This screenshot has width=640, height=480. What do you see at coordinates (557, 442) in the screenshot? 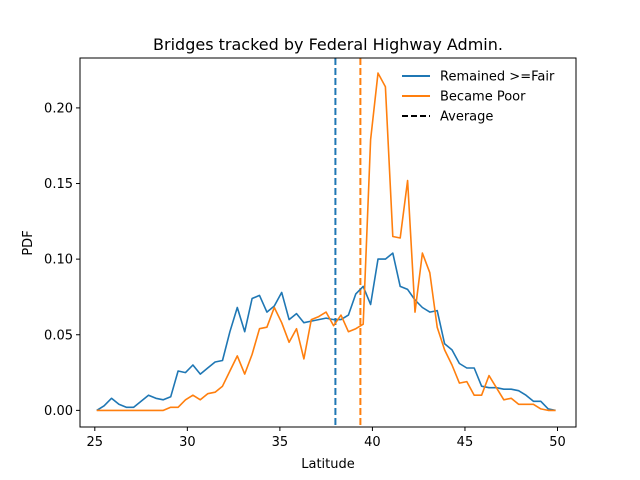
I see `x-tick-label: 50` at bounding box center [557, 442].